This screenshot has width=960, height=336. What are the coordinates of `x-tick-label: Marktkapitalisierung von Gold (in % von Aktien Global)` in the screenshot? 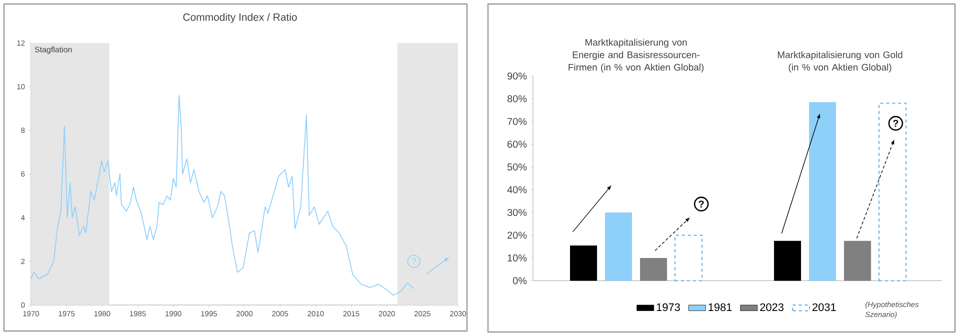 It's located at (840, 61).